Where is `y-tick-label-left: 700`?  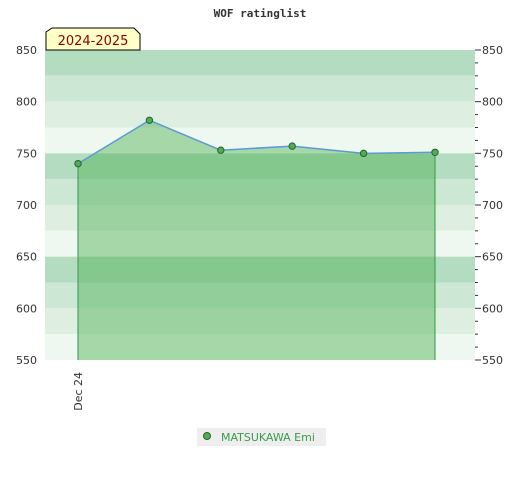
y-tick-label-left: 700 is located at coordinates (26, 205).